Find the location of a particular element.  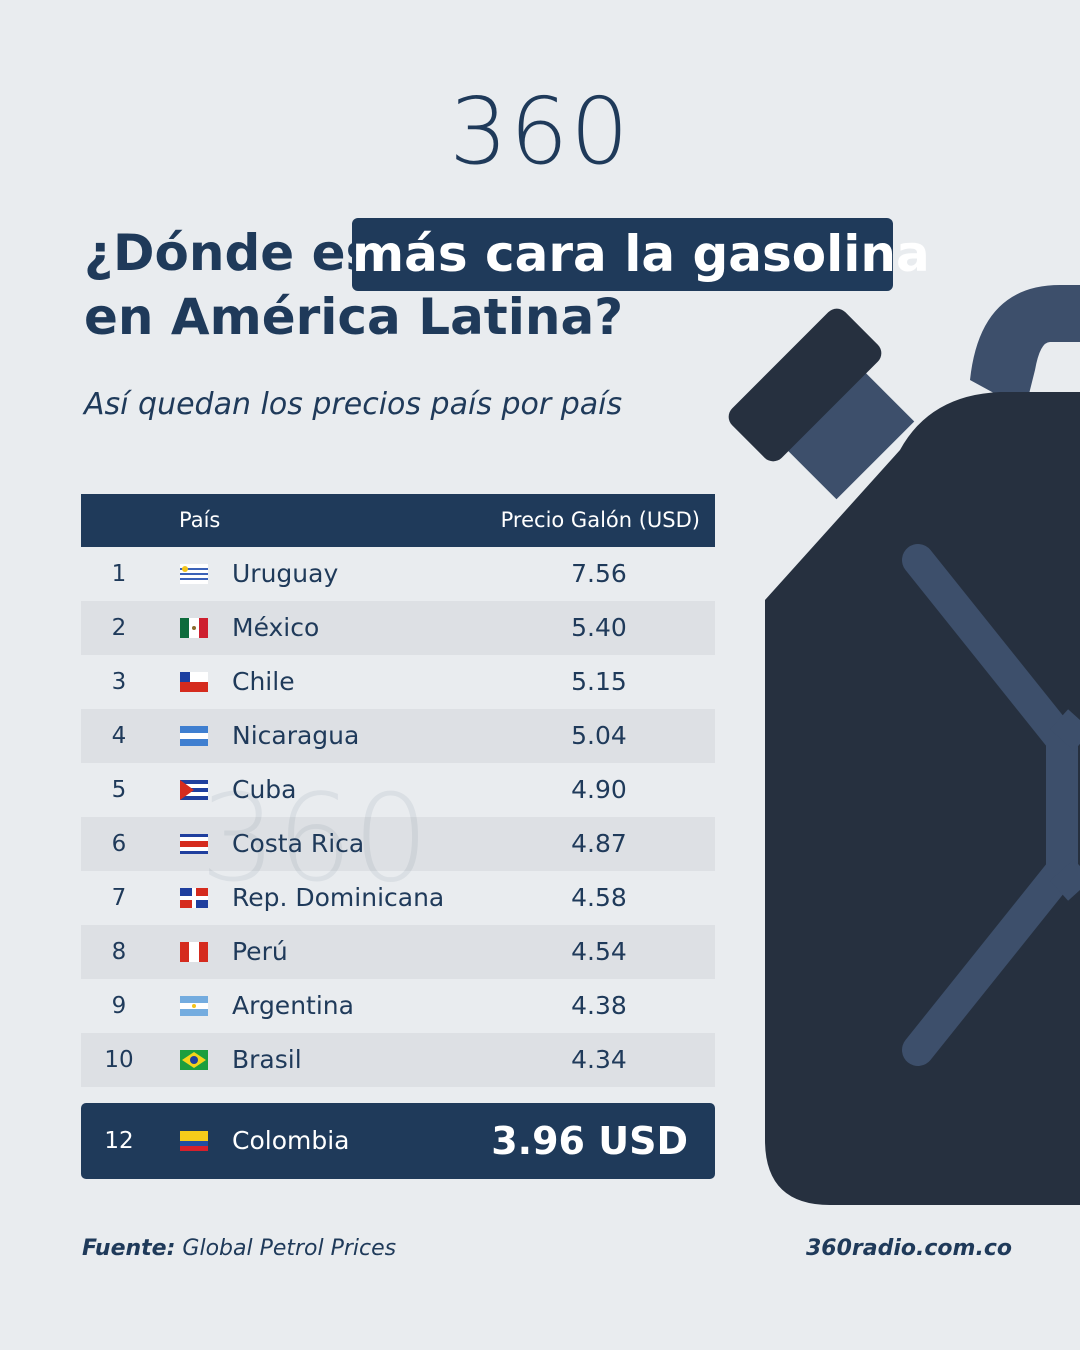

table-row: 1 Uruguay 7.56 is located at coordinates (398, 574).